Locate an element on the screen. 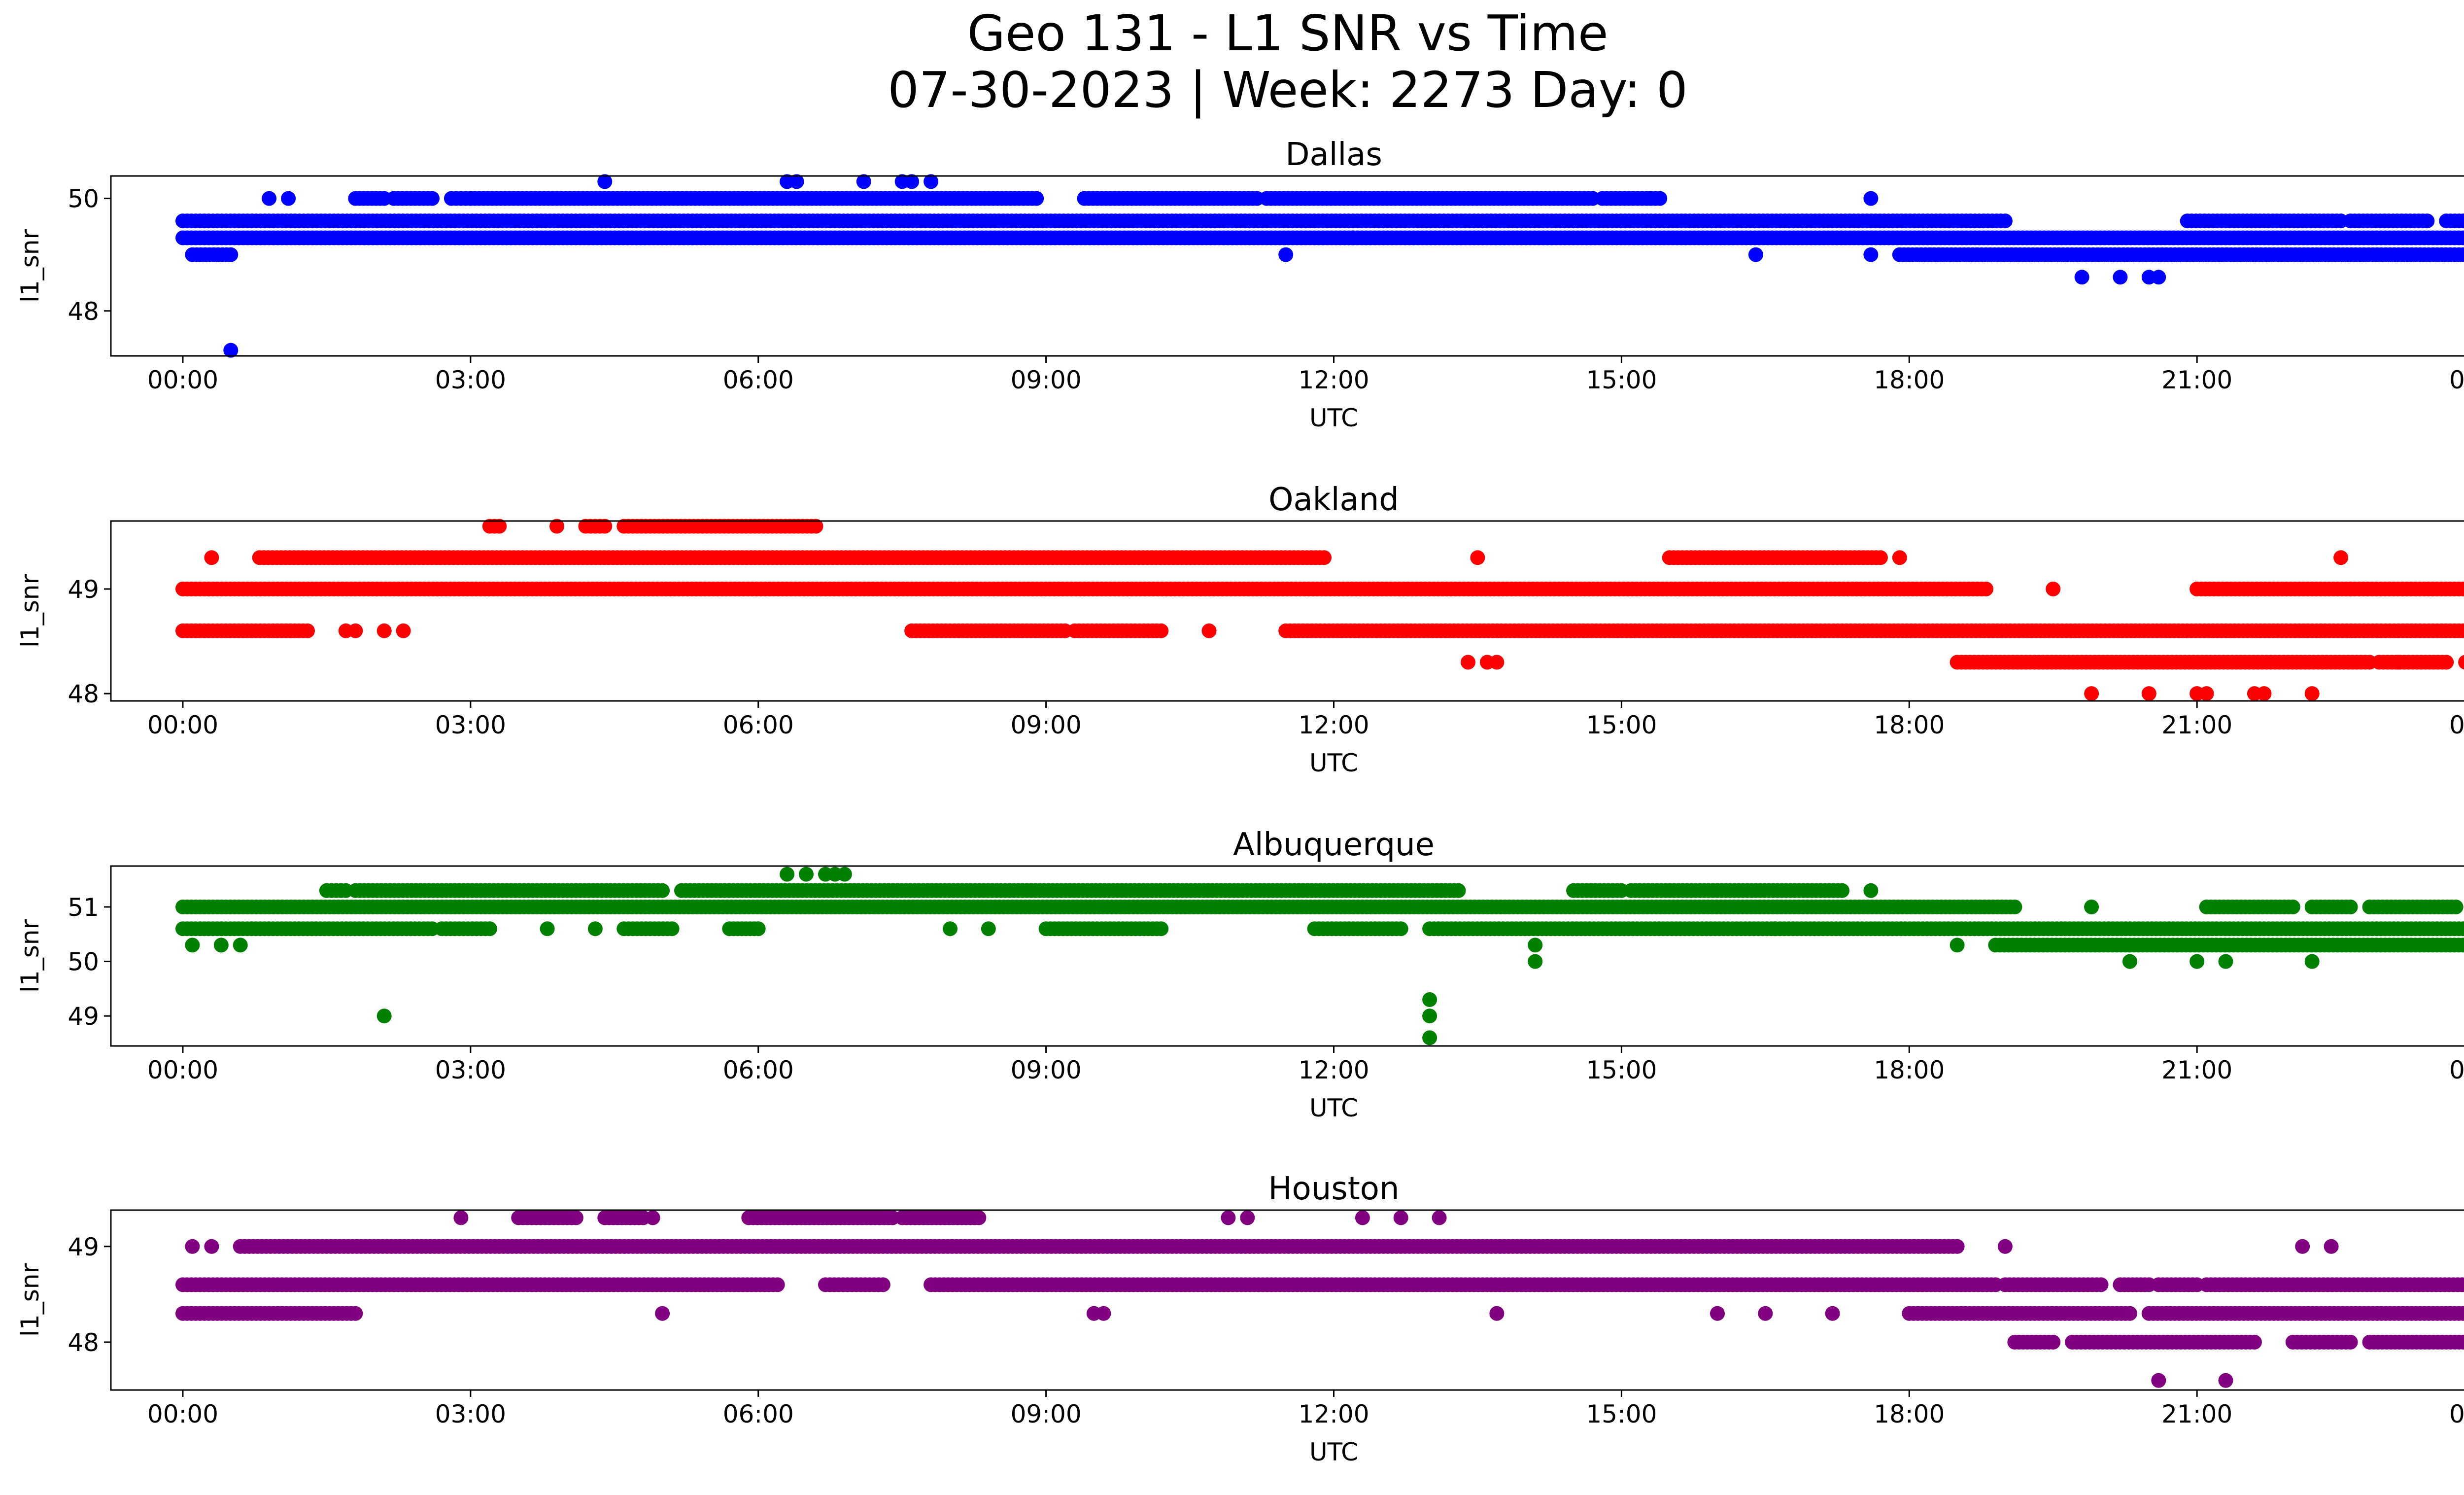  y-tick-label: 50 is located at coordinates (83, 199).